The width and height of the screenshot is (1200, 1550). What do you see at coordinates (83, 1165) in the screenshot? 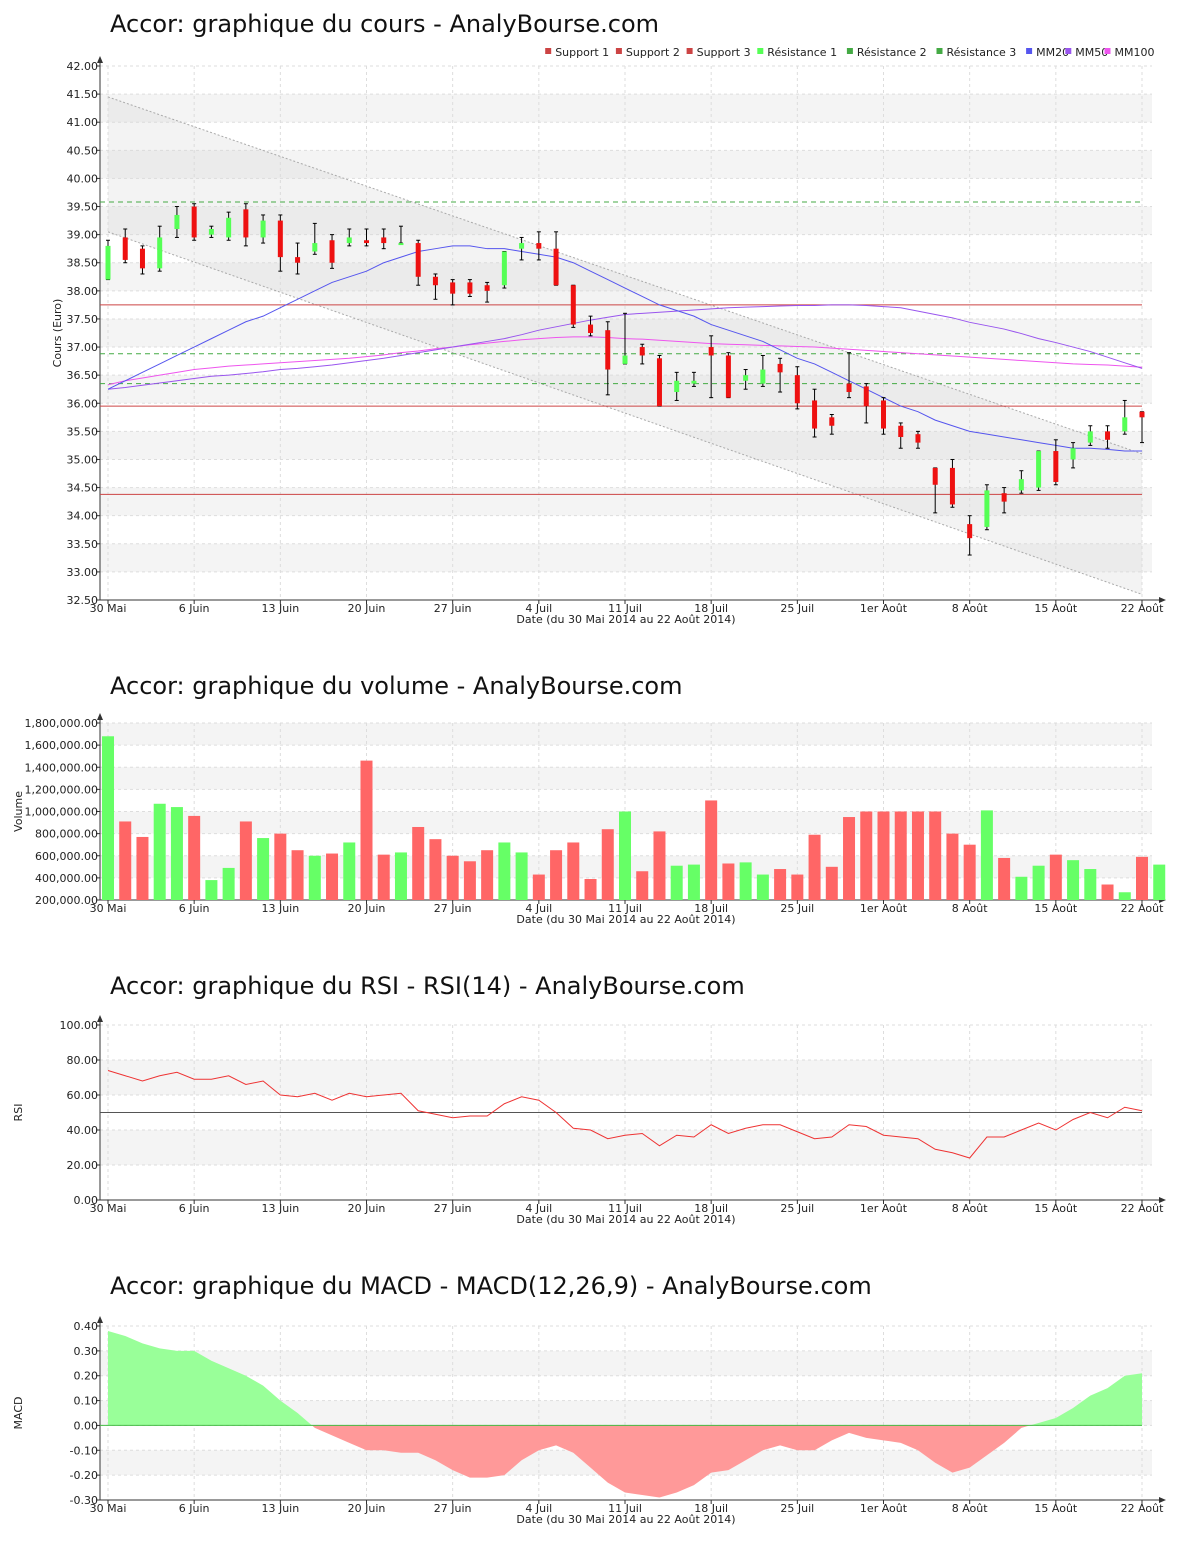
I see `rsi-ytick-label: 20.00` at bounding box center [83, 1165].